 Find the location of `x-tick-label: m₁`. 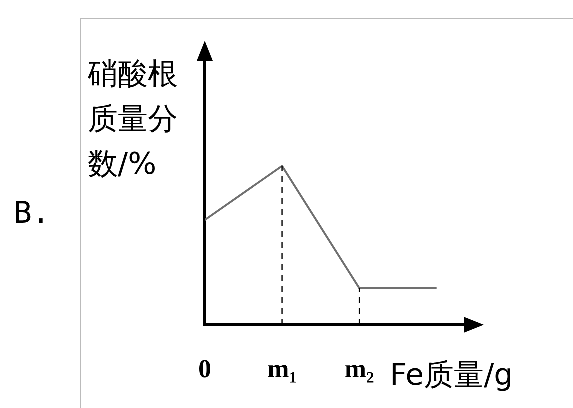

x-tick-label: m₁ is located at coordinates (283, 369).